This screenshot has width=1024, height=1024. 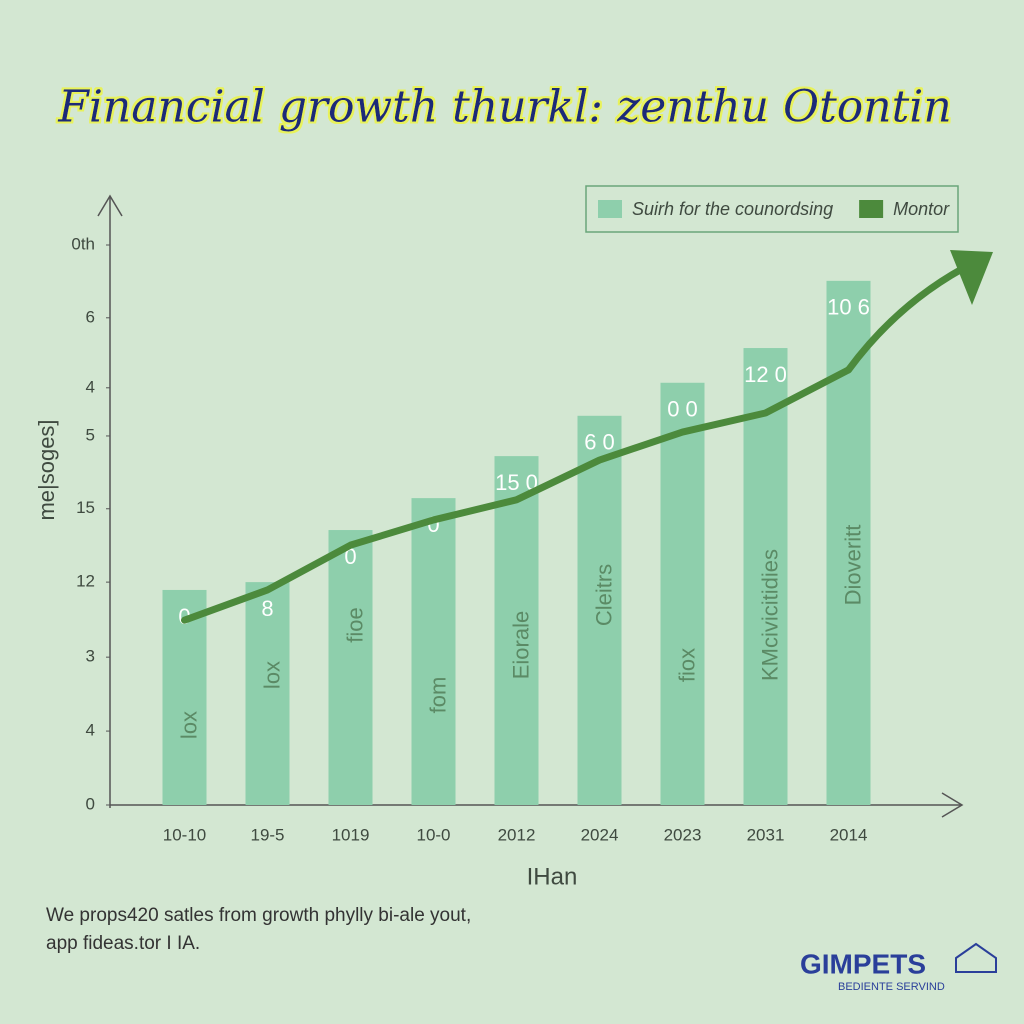 What do you see at coordinates (686, 665) in the screenshot?
I see `bar-inner-note: fiox` at bounding box center [686, 665].